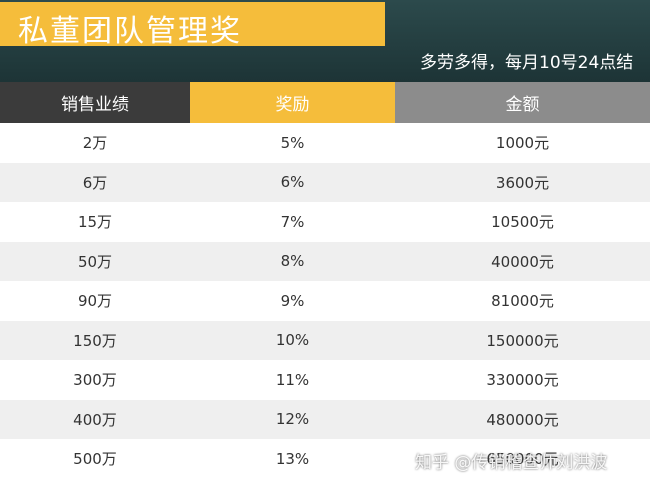 The height and width of the screenshot is (484, 650). What do you see at coordinates (522, 340) in the screenshot?
I see `table-cell: 150000元` at bounding box center [522, 340].